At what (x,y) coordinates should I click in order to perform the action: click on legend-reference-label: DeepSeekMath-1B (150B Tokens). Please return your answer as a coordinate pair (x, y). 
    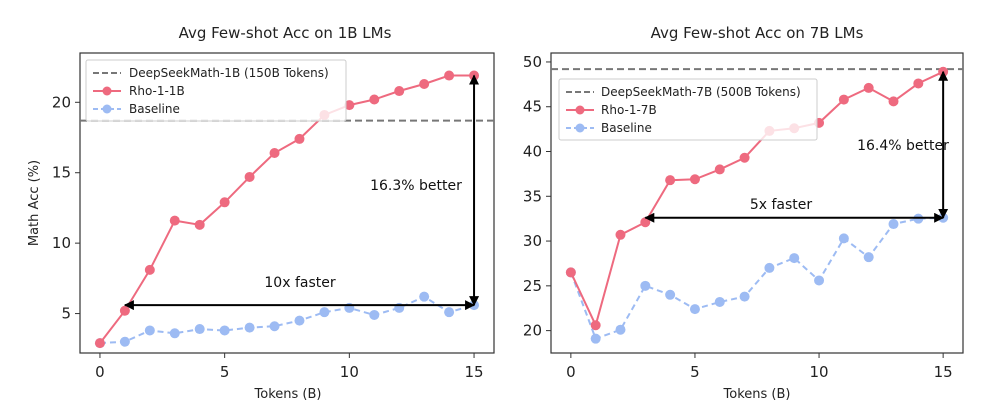
    Looking at the image, I should click on (229, 73).